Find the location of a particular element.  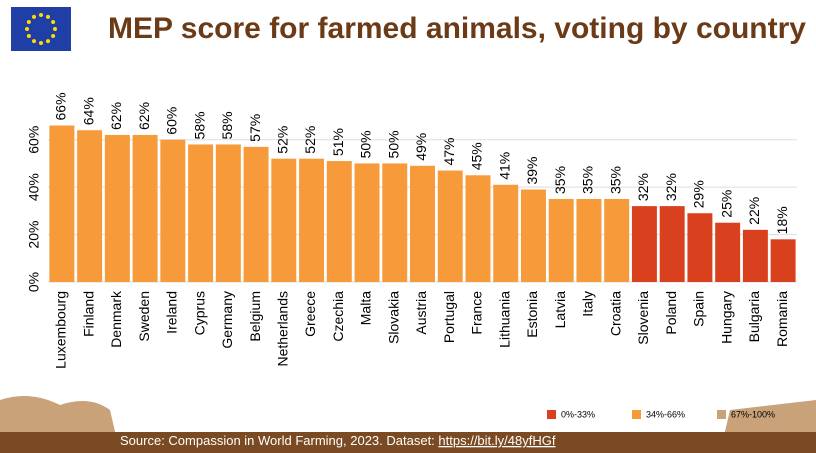

x-tick-label: Luxembourg is located at coordinates (61, 330).